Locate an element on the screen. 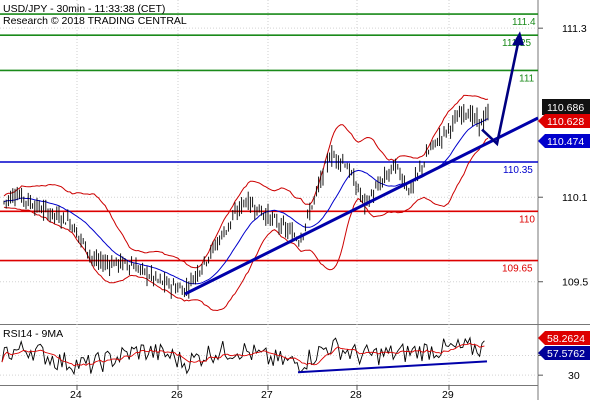 The width and height of the screenshot is (590, 400). rsi-ma-box is located at coordinates (564, 338).